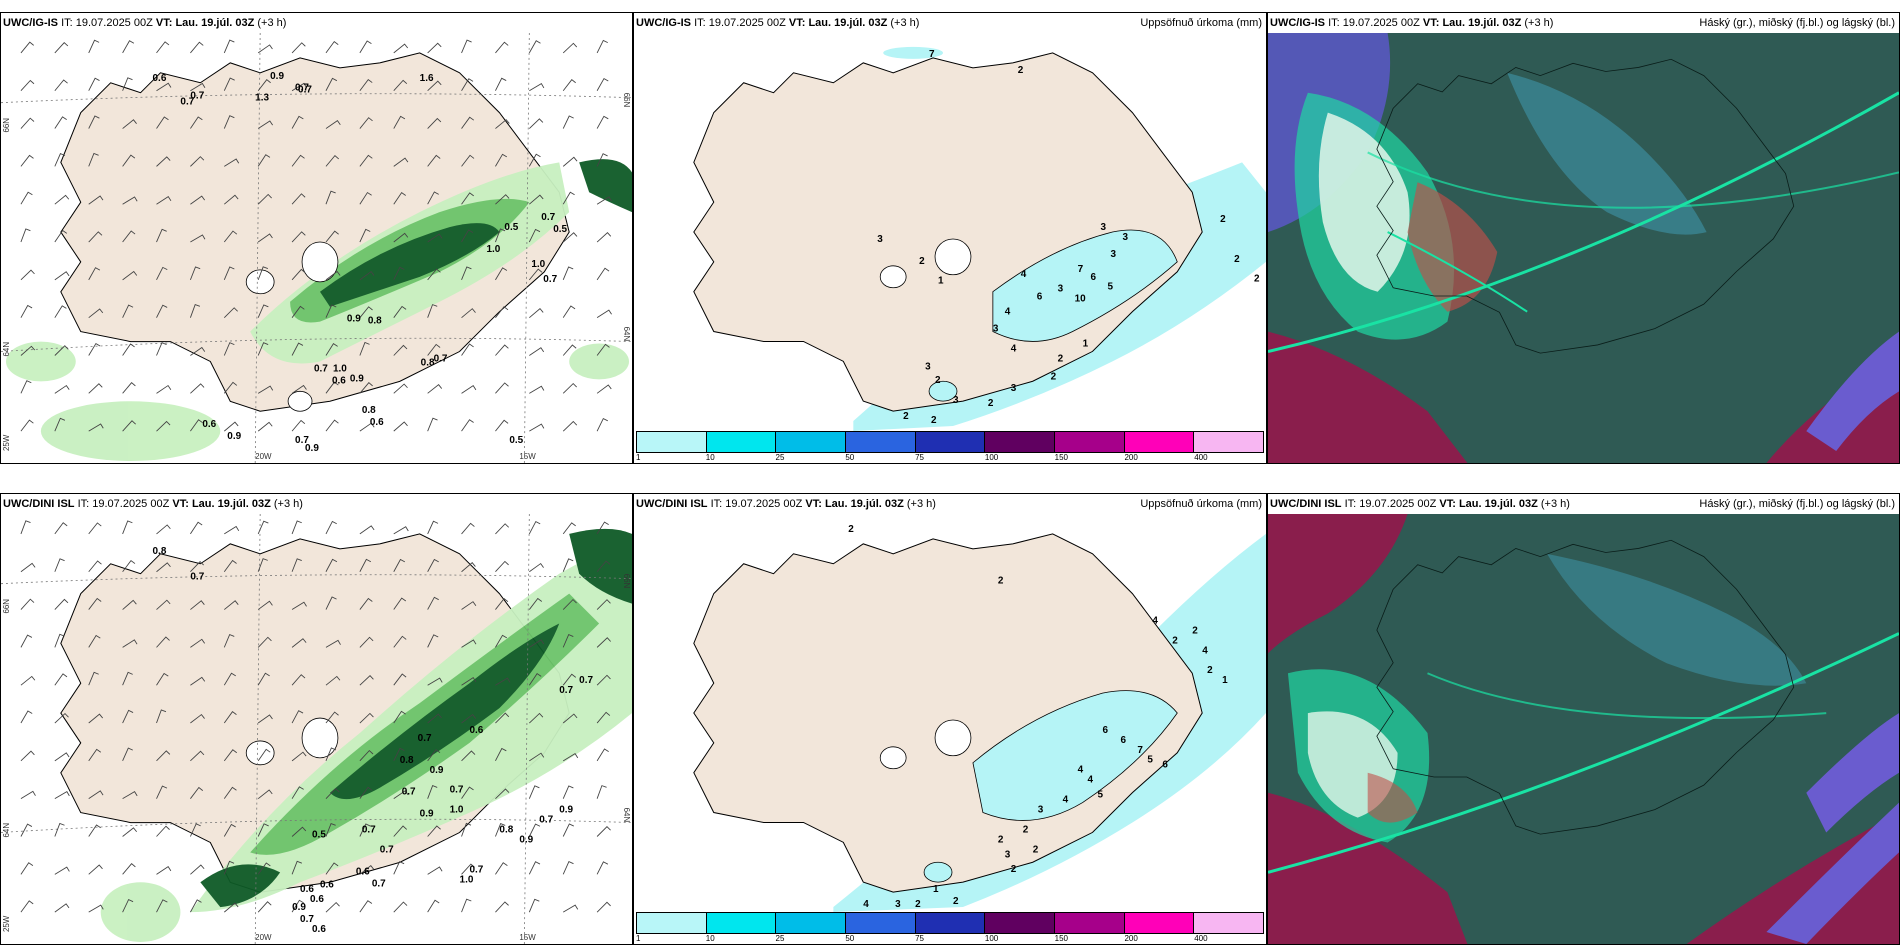  I want to click on colorbar-tick-label: 400, so click(1201, 938).